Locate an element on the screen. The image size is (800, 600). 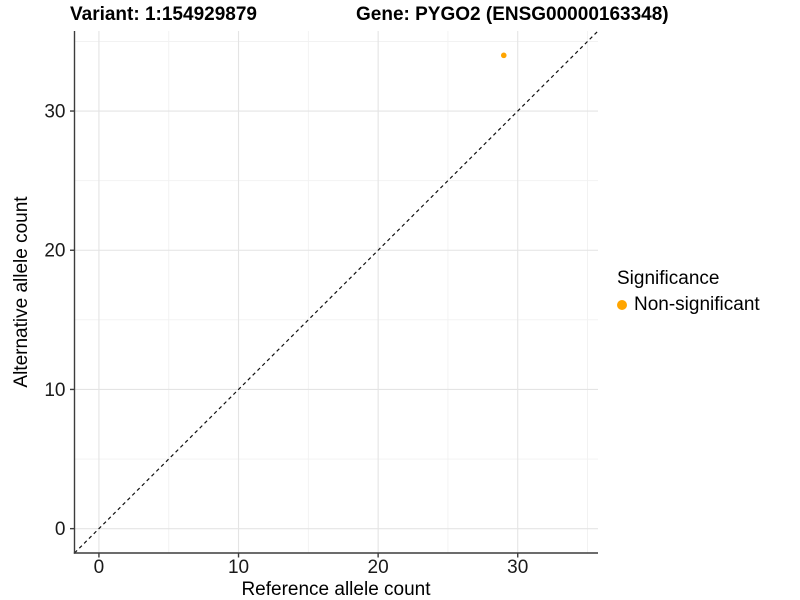
x-axis-label: Reference allele count is located at coordinates (336, 589).